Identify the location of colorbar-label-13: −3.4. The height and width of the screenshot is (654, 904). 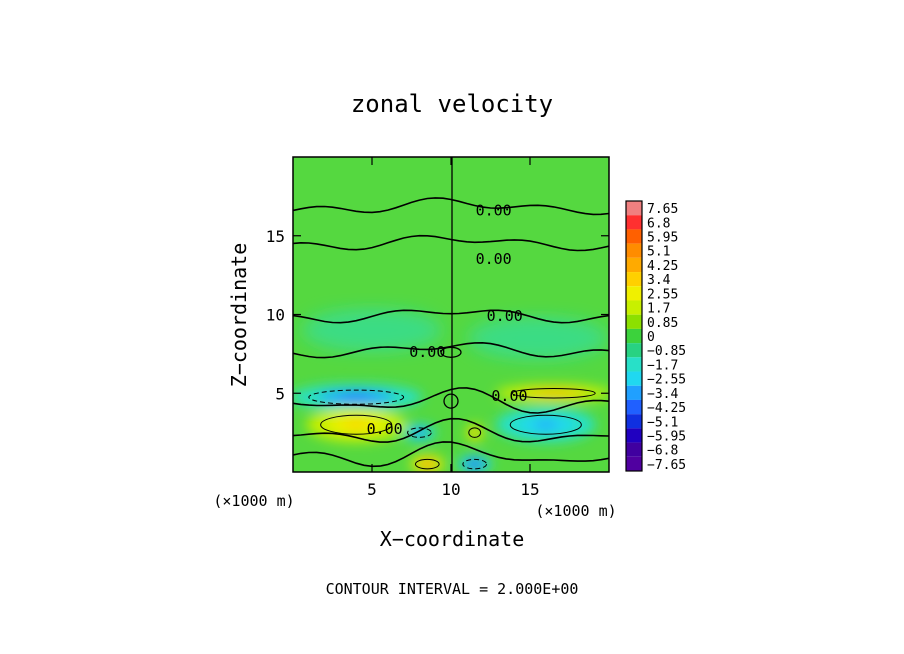
(662, 394).